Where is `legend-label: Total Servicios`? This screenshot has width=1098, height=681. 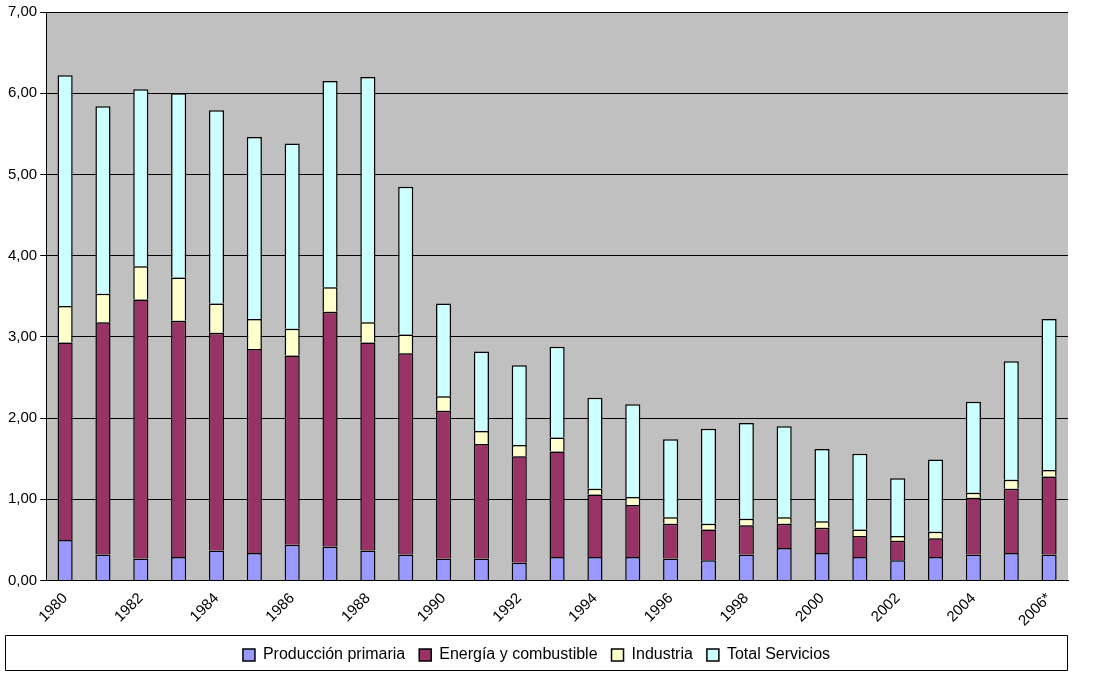 legend-label: Total Servicios is located at coordinates (778, 654).